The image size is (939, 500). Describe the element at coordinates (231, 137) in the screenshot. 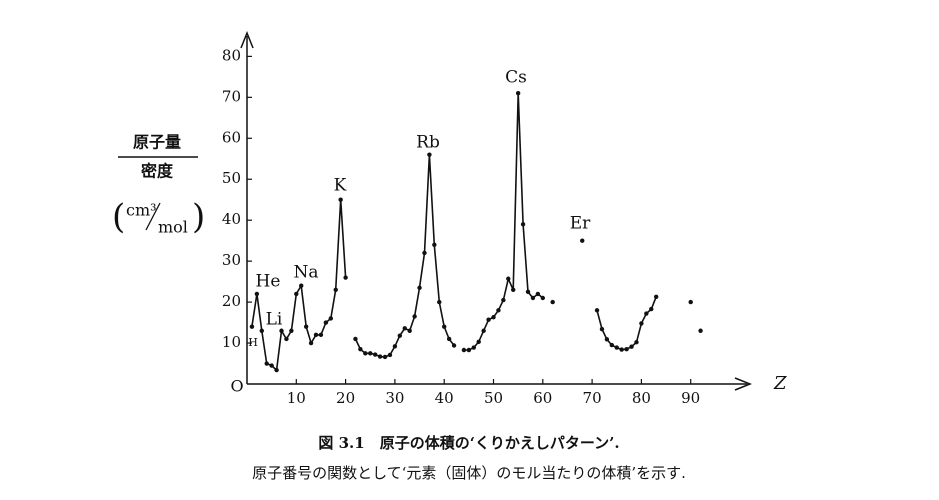

I see `y-tick-label: 60` at that location.